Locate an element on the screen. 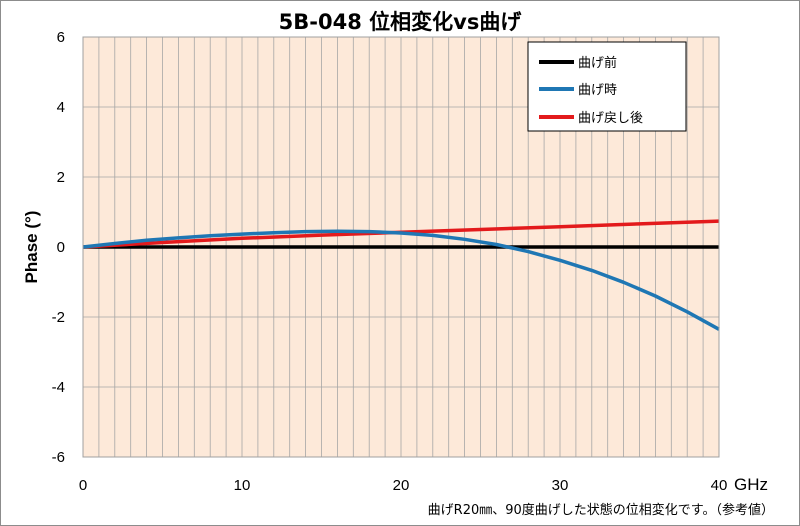 This screenshot has width=800, height=526. y-tick-label: -2 is located at coordinates (58, 317).